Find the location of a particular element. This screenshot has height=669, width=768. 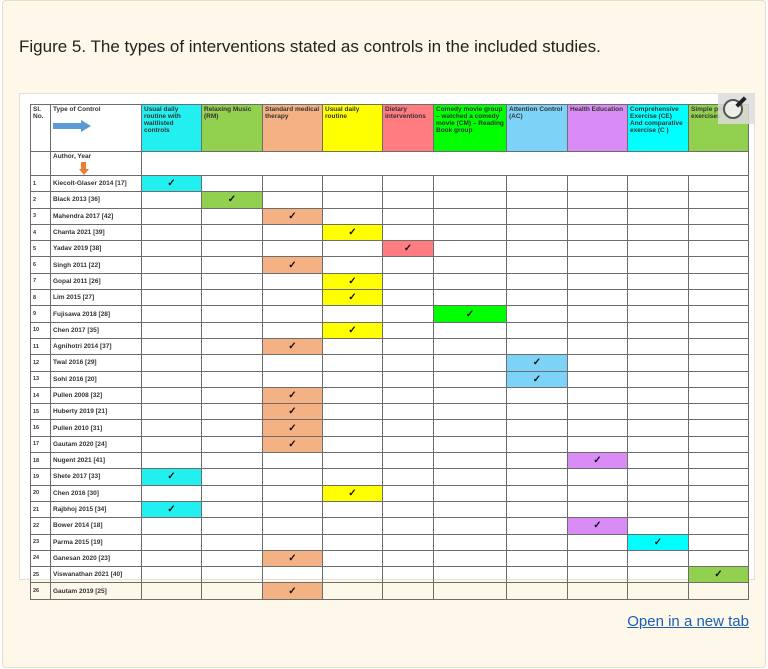

table-row: 25 Viswanathan 2021 [40] ✓ is located at coordinates (389, 575).